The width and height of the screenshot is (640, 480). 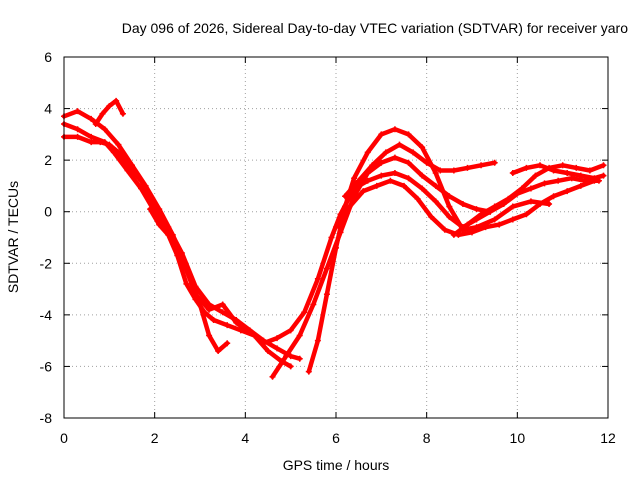 I want to click on series-line, so click(x=465, y=208).